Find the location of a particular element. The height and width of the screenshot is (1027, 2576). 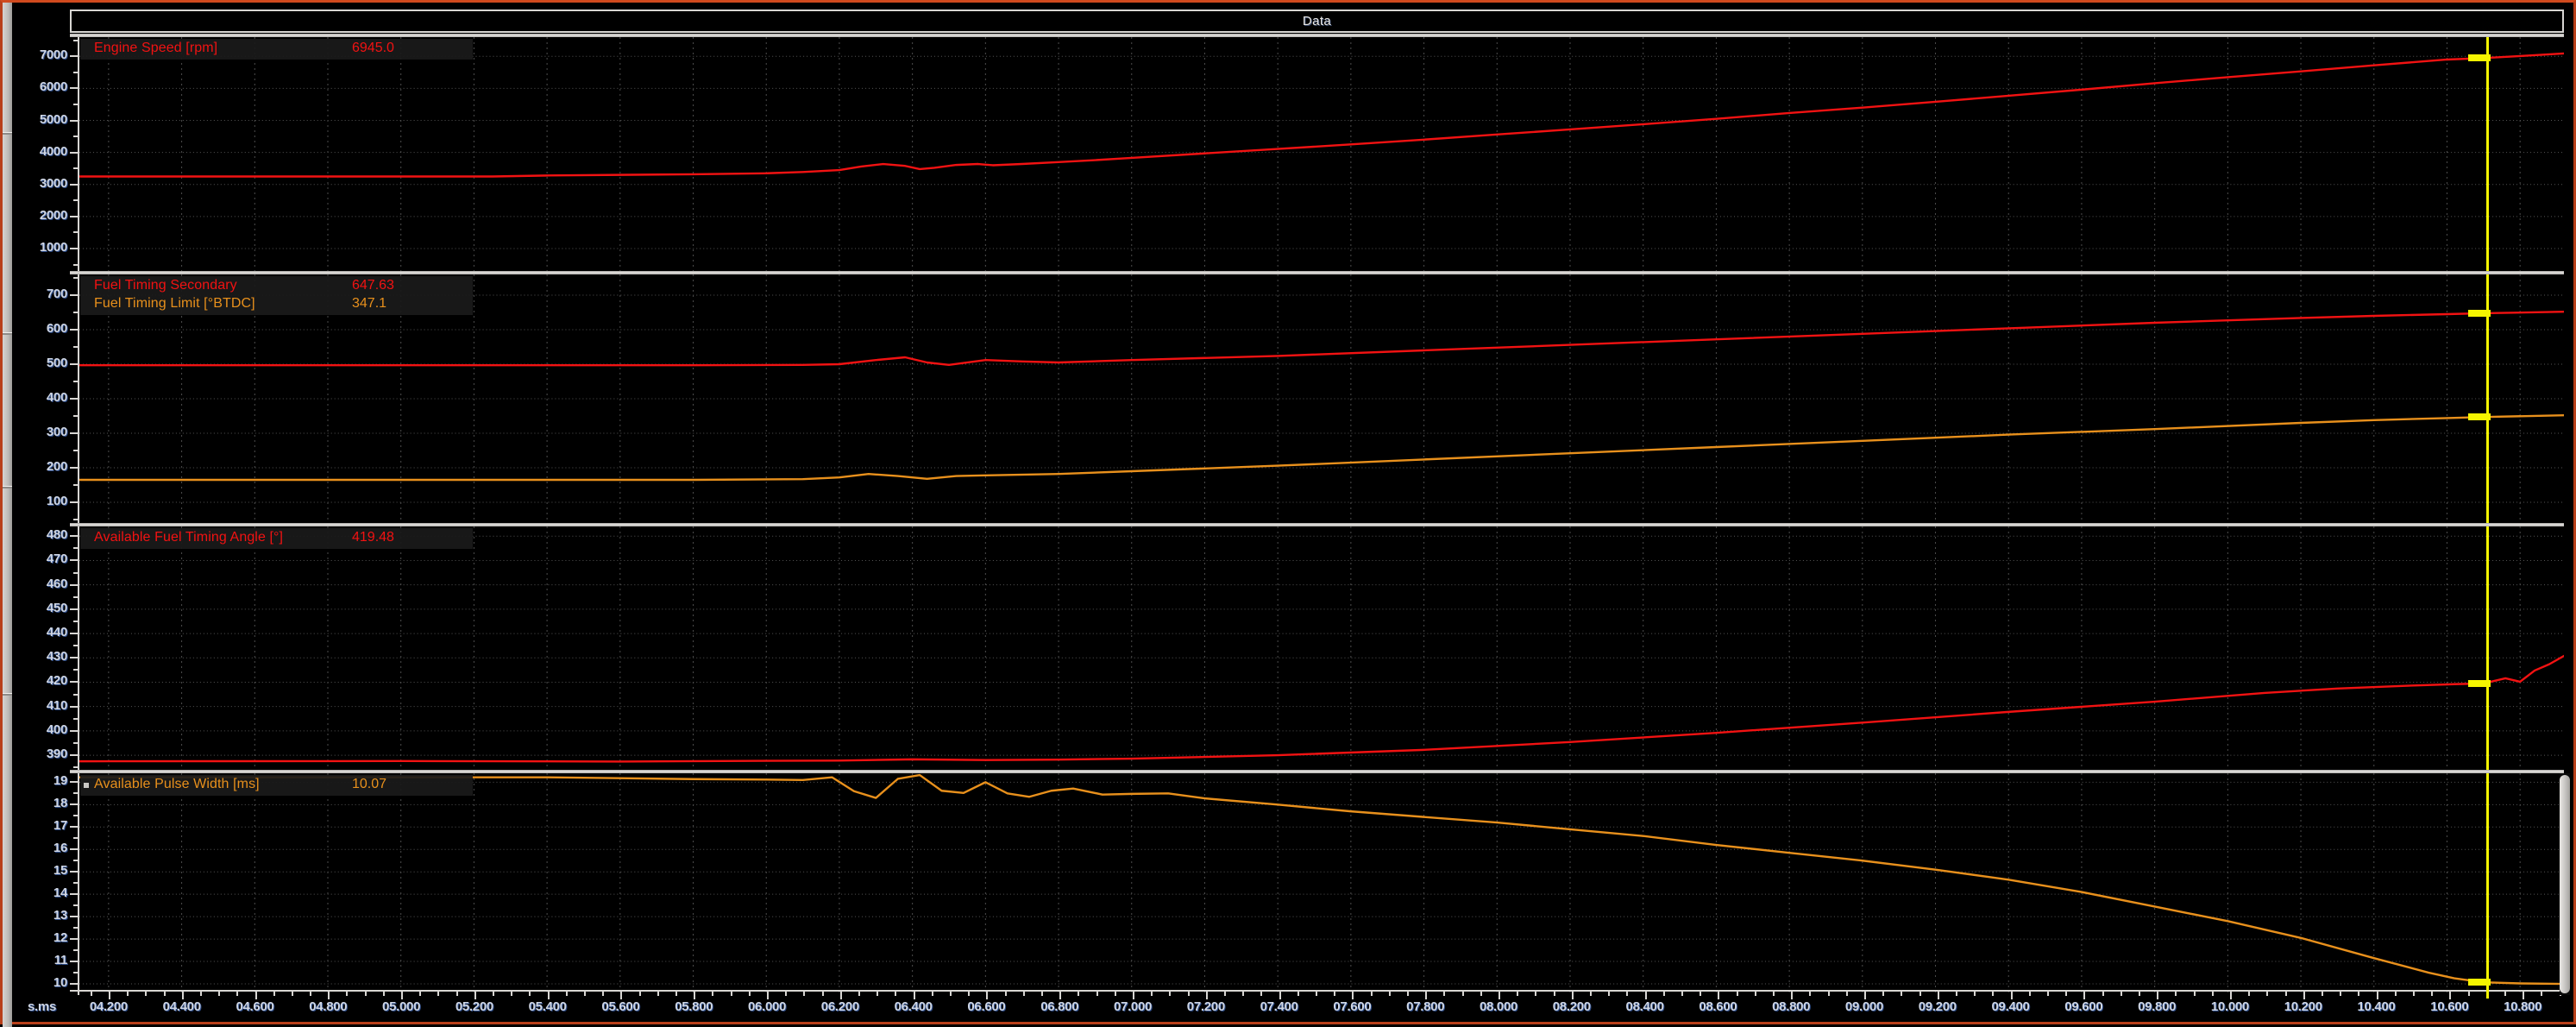

legend-row: Fuel Timing Limit [°BTDC] 347.1 is located at coordinates (276, 304).